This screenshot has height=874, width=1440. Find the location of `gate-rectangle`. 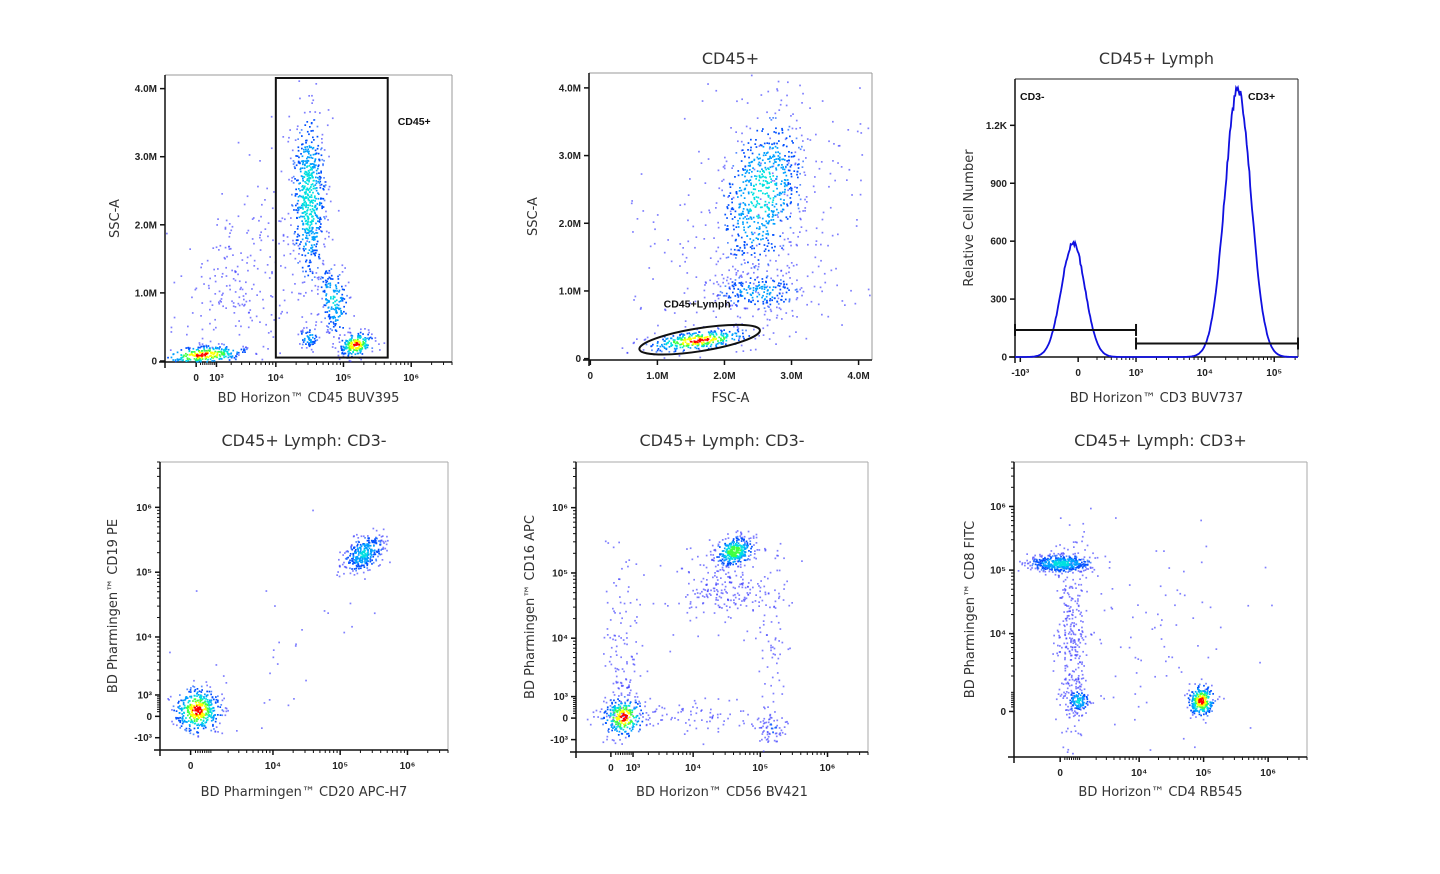

gate-rectangle is located at coordinates (331, 218).